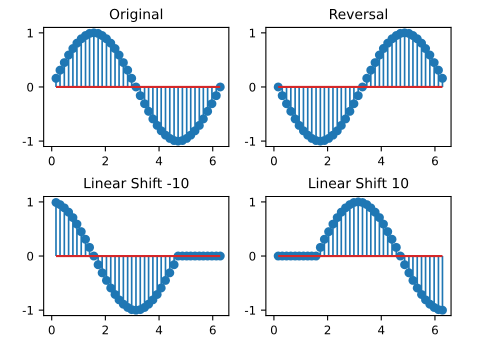 Image resolution: width=485 pixels, height=343 pixels. I want to click on chart-title: Original, so click(136, 15).